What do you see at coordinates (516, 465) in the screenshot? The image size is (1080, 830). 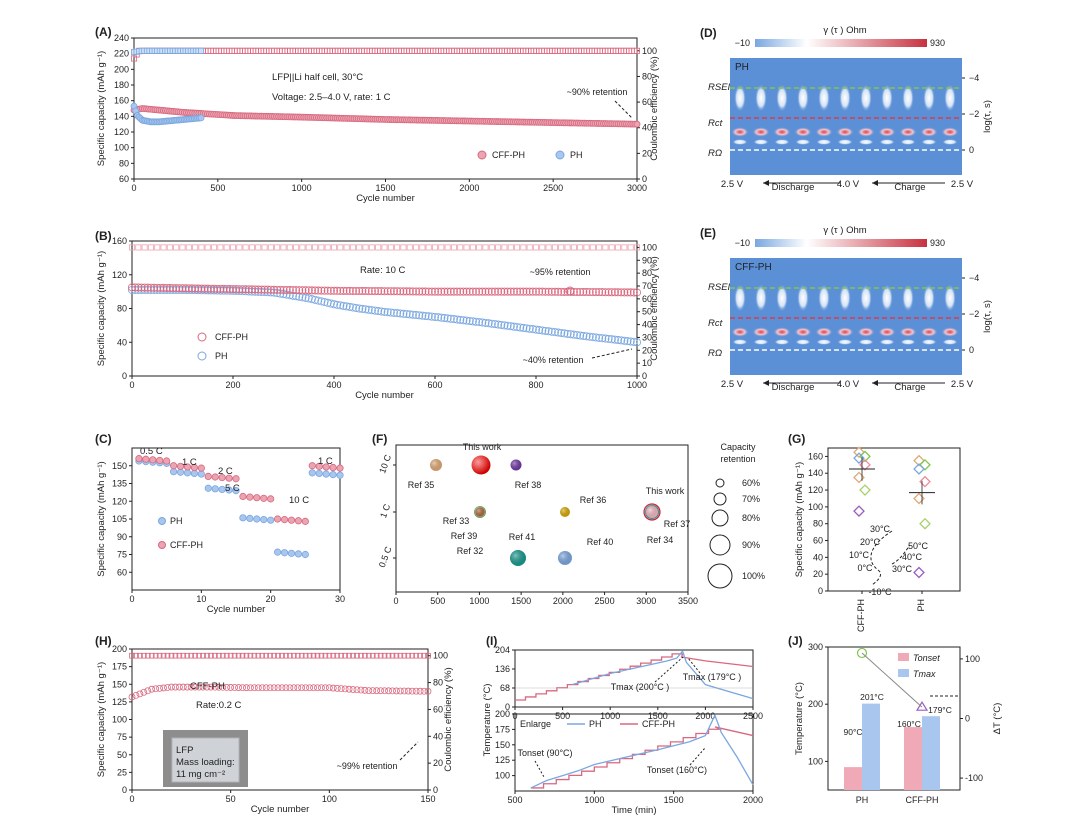 I see `bubble-shine` at bounding box center [516, 465].